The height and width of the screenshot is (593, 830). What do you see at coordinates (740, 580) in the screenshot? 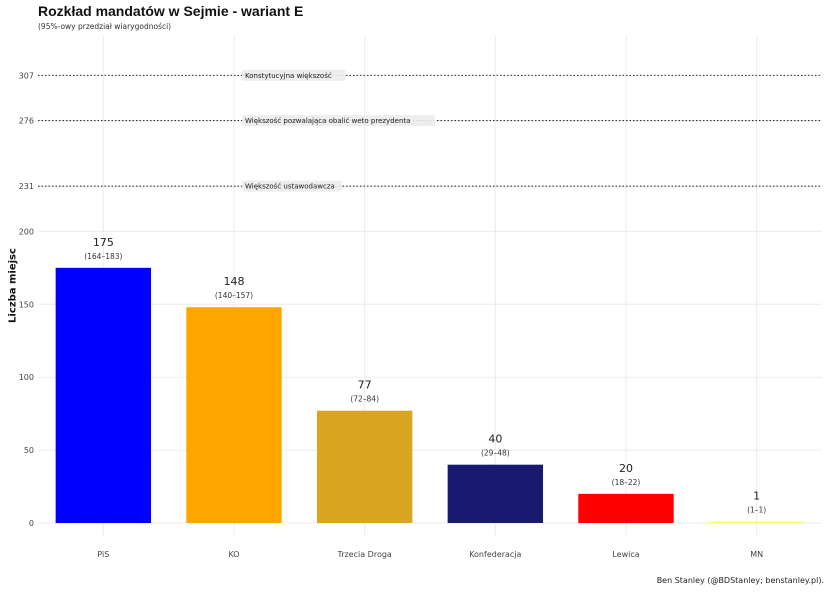
I see `chart-caption: Ben Stanley (@BDStanley; benstanley.pl).` at bounding box center [740, 580].